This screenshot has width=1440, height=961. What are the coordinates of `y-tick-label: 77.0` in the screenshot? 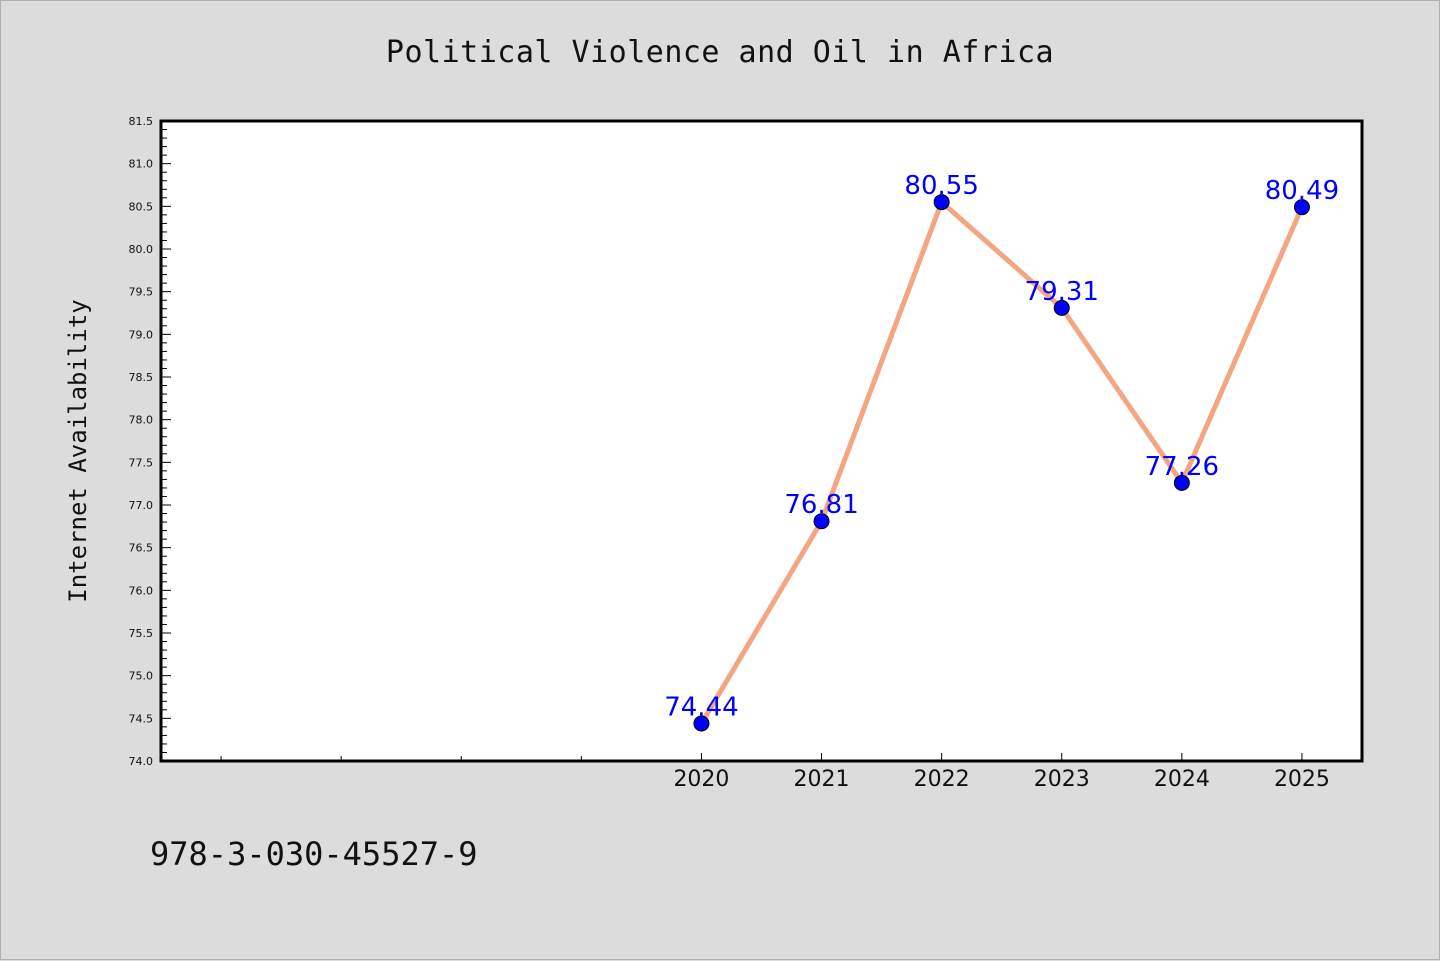 It's located at (141, 505).